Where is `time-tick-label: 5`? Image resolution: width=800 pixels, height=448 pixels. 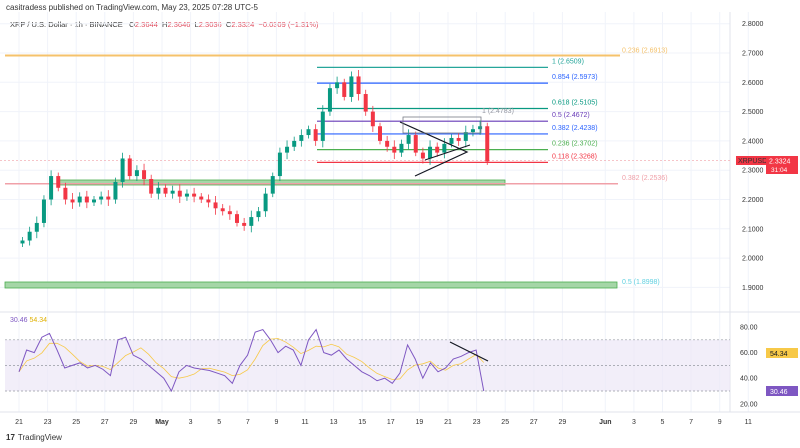
time-tick-label: 5 is located at coordinates (663, 422).